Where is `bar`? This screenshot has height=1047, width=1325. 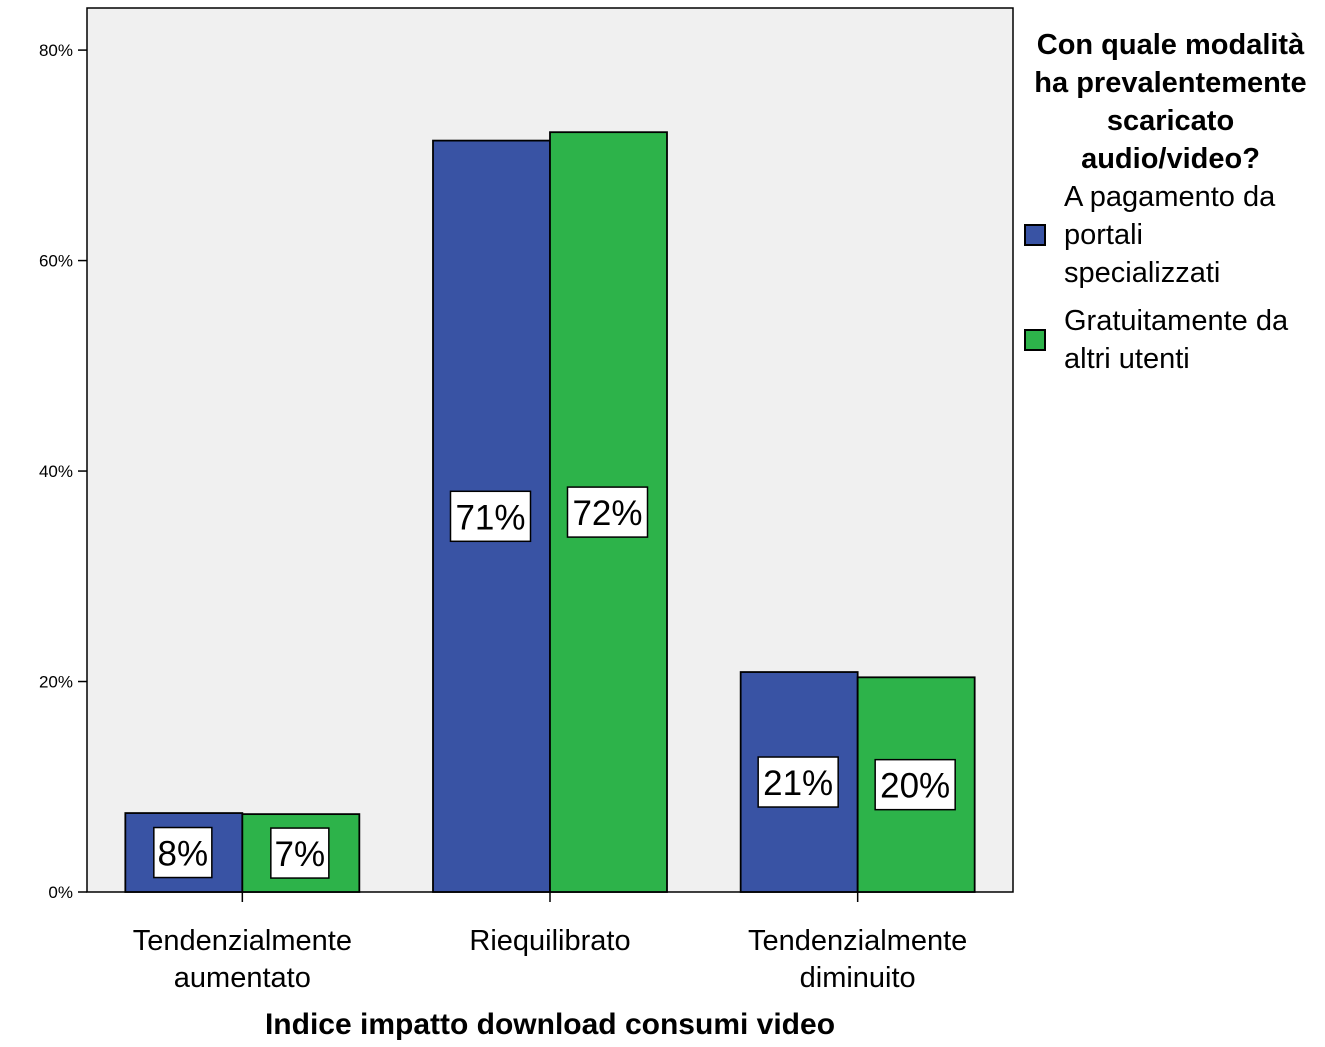 bar is located at coordinates (184, 852).